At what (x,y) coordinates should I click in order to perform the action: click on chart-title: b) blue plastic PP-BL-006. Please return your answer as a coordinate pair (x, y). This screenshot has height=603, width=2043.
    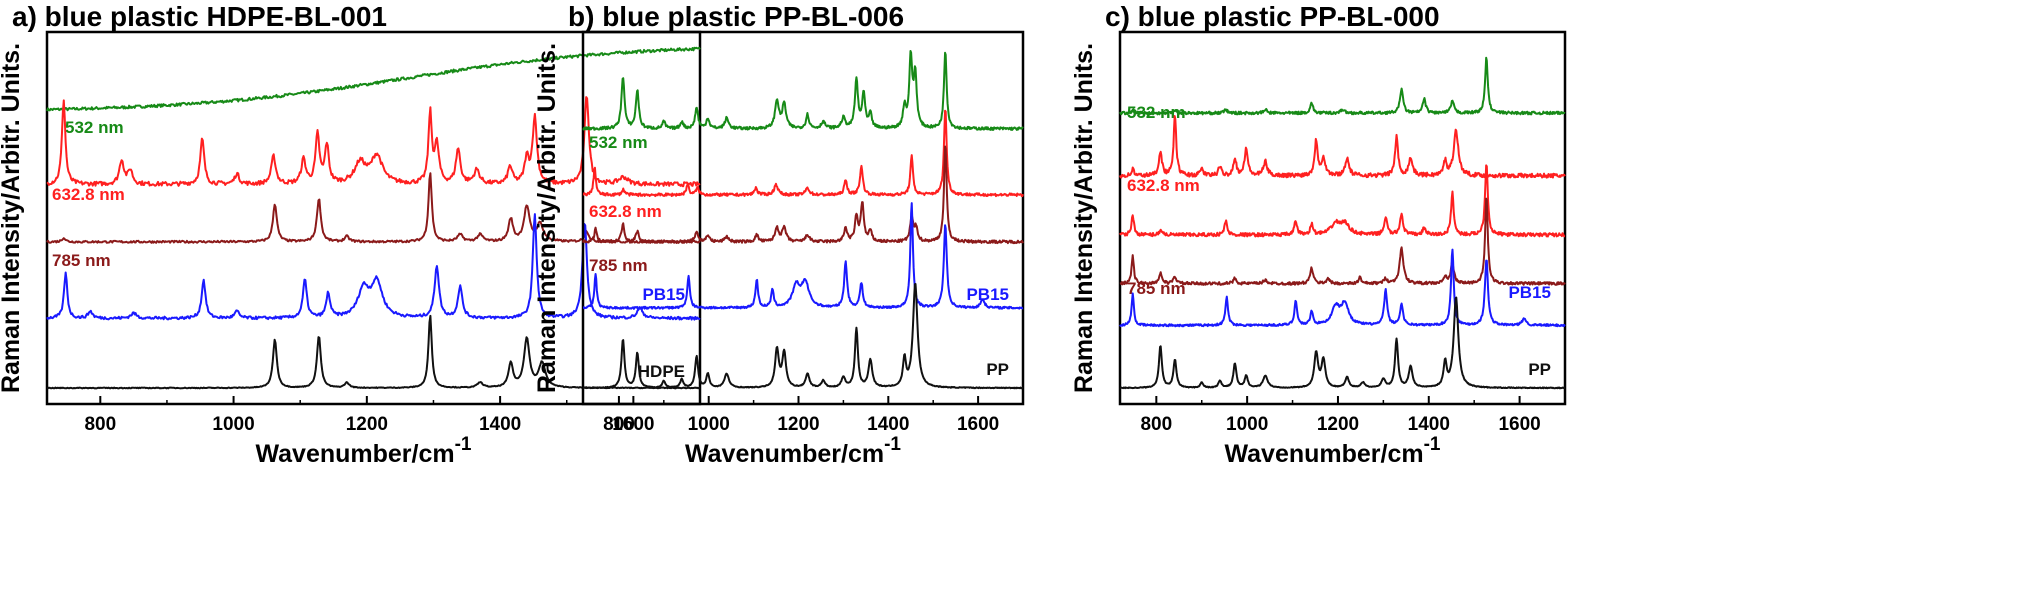
    Looking at the image, I should click on (736, 16).